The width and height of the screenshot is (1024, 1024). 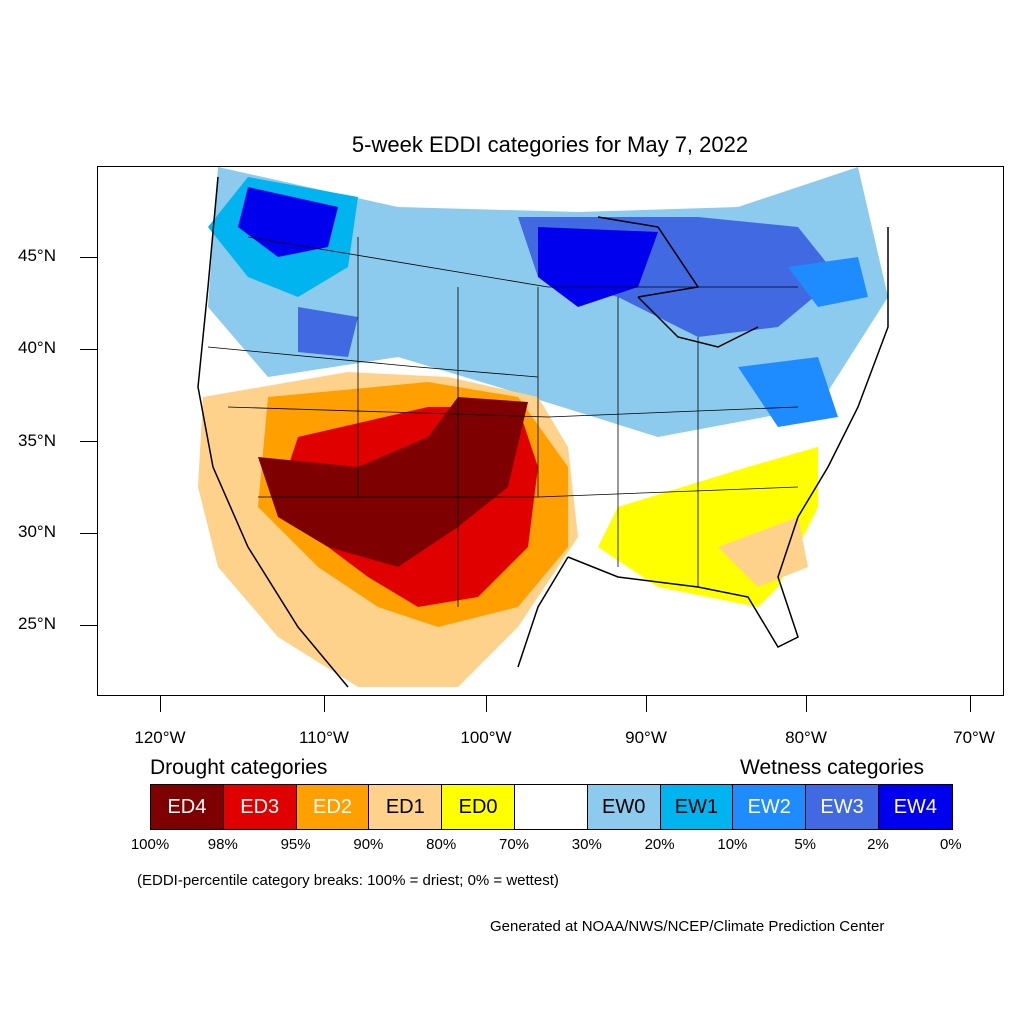 What do you see at coordinates (624, 807) in the screenshot?
I see `legend-cell-ew0: EW0` at bounding box center [624, 807].